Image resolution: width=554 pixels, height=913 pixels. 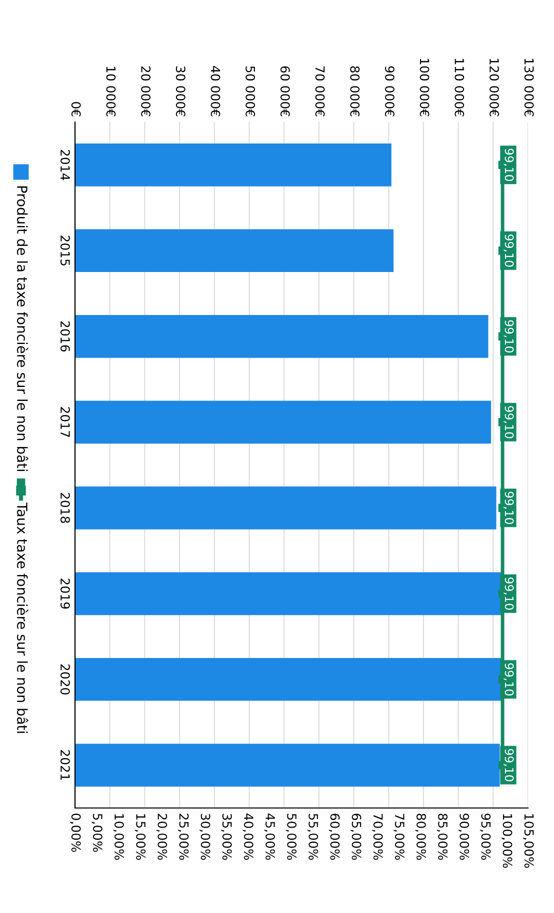 I want to click on x-tick-label: 100 000€, so click(x=425, y=87).